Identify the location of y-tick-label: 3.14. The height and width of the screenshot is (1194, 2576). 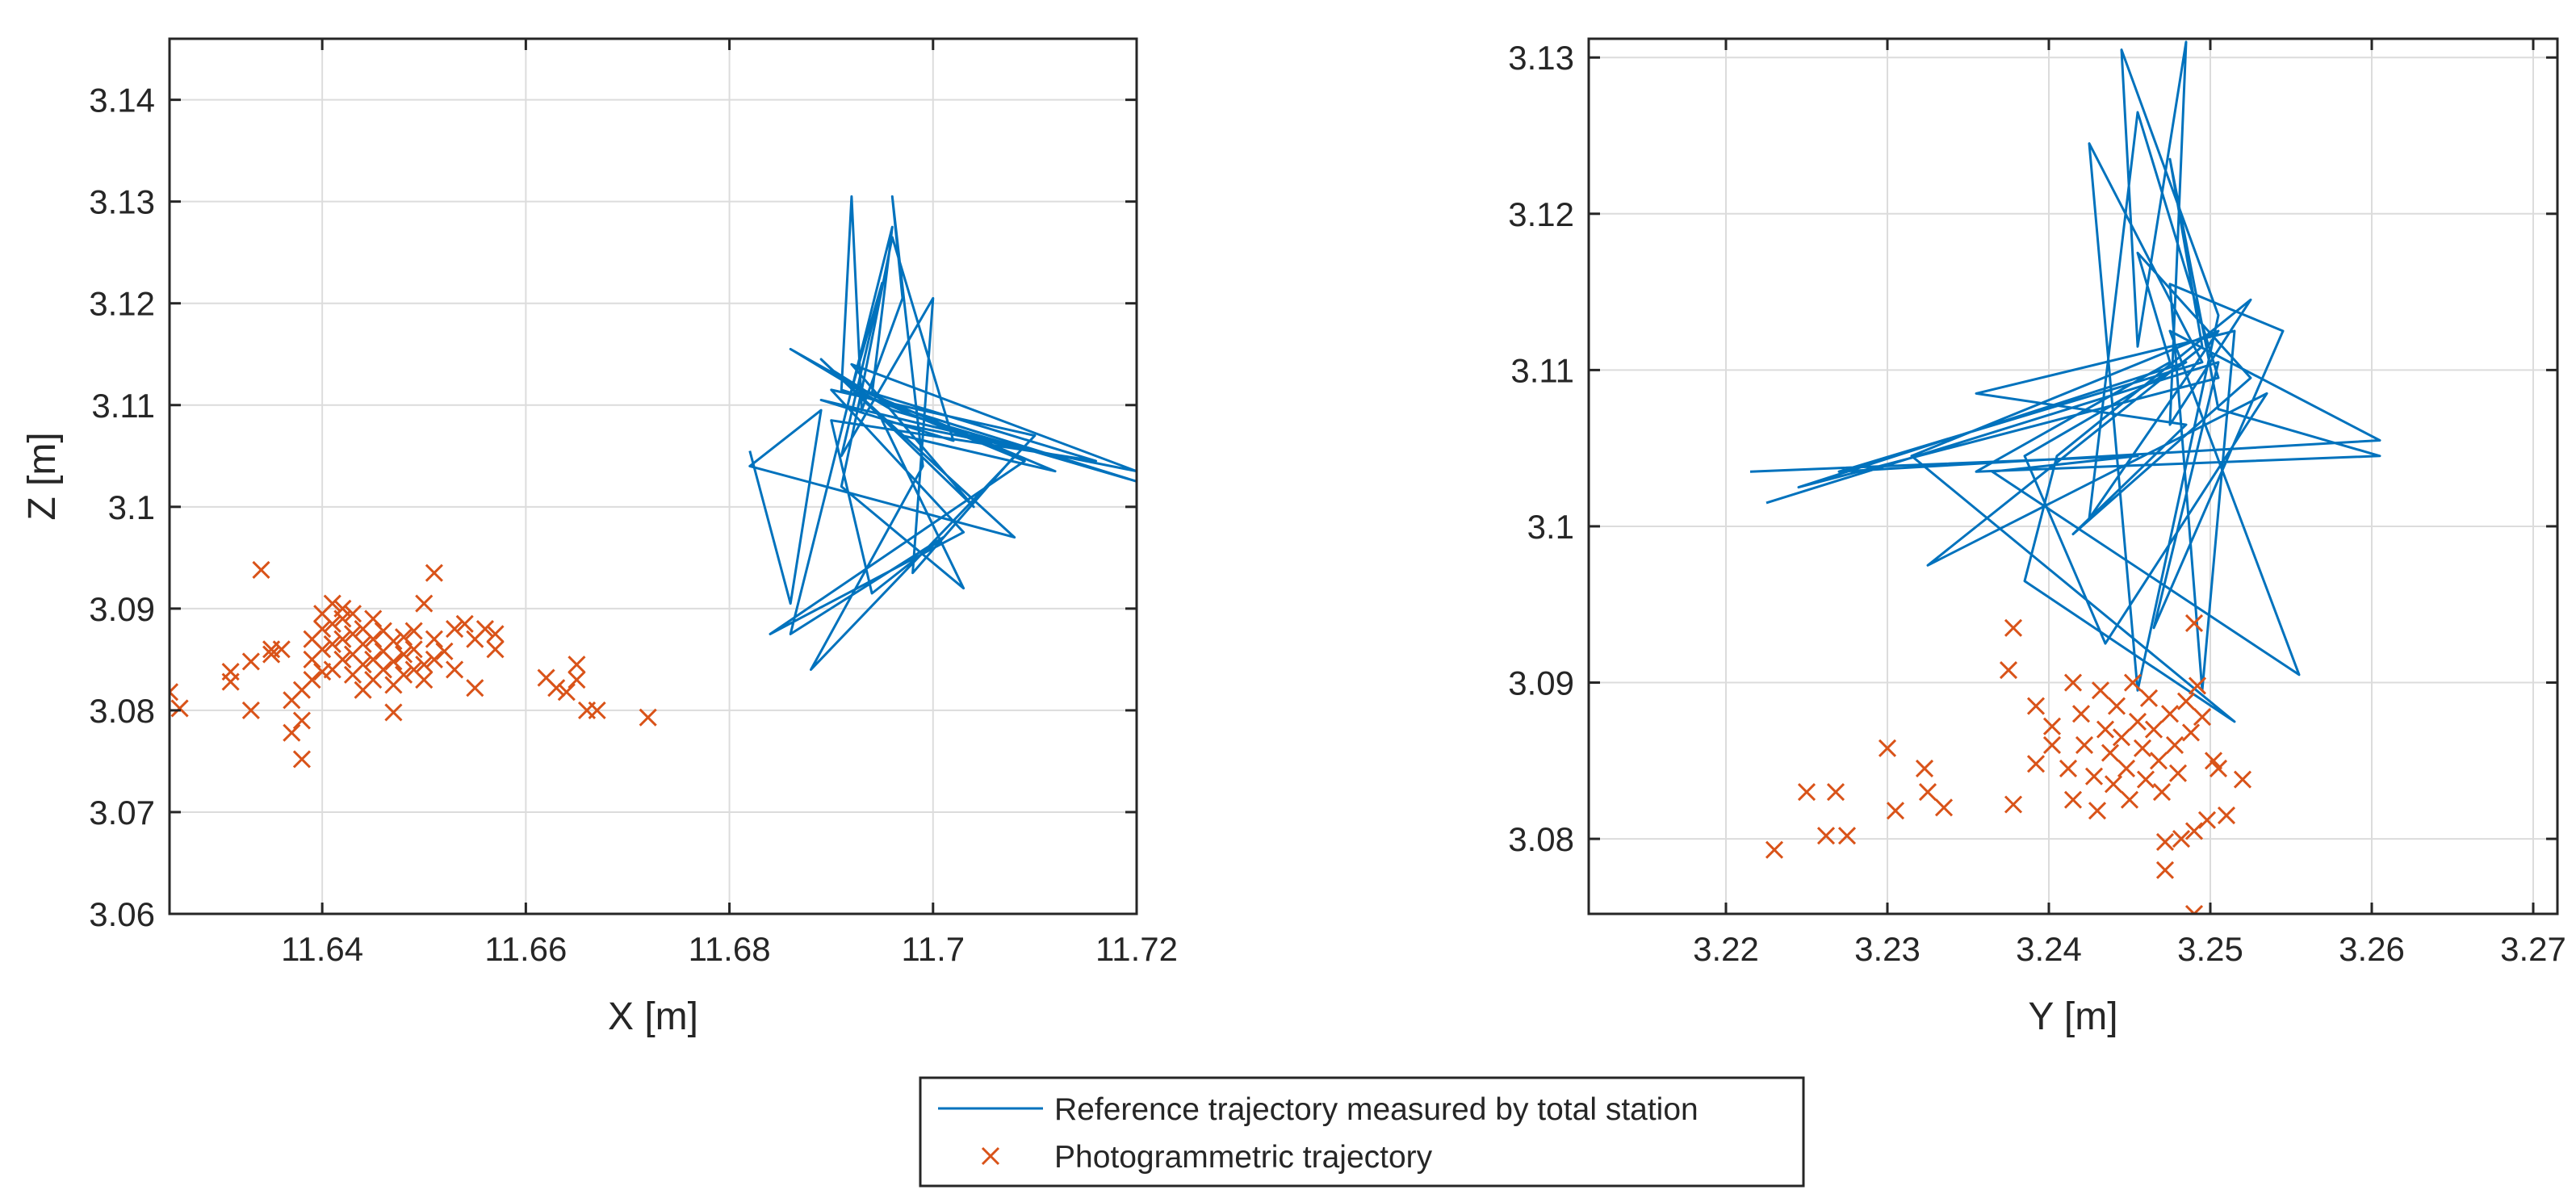
(122, 100).